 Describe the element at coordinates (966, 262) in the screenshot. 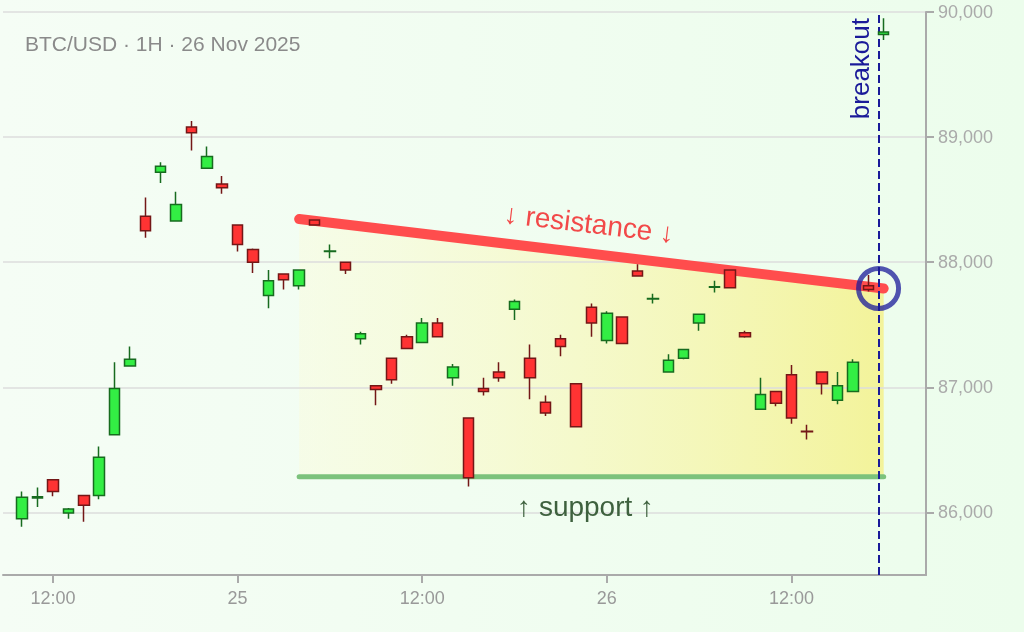

I see `y-tick-label: 88,000` at that location.